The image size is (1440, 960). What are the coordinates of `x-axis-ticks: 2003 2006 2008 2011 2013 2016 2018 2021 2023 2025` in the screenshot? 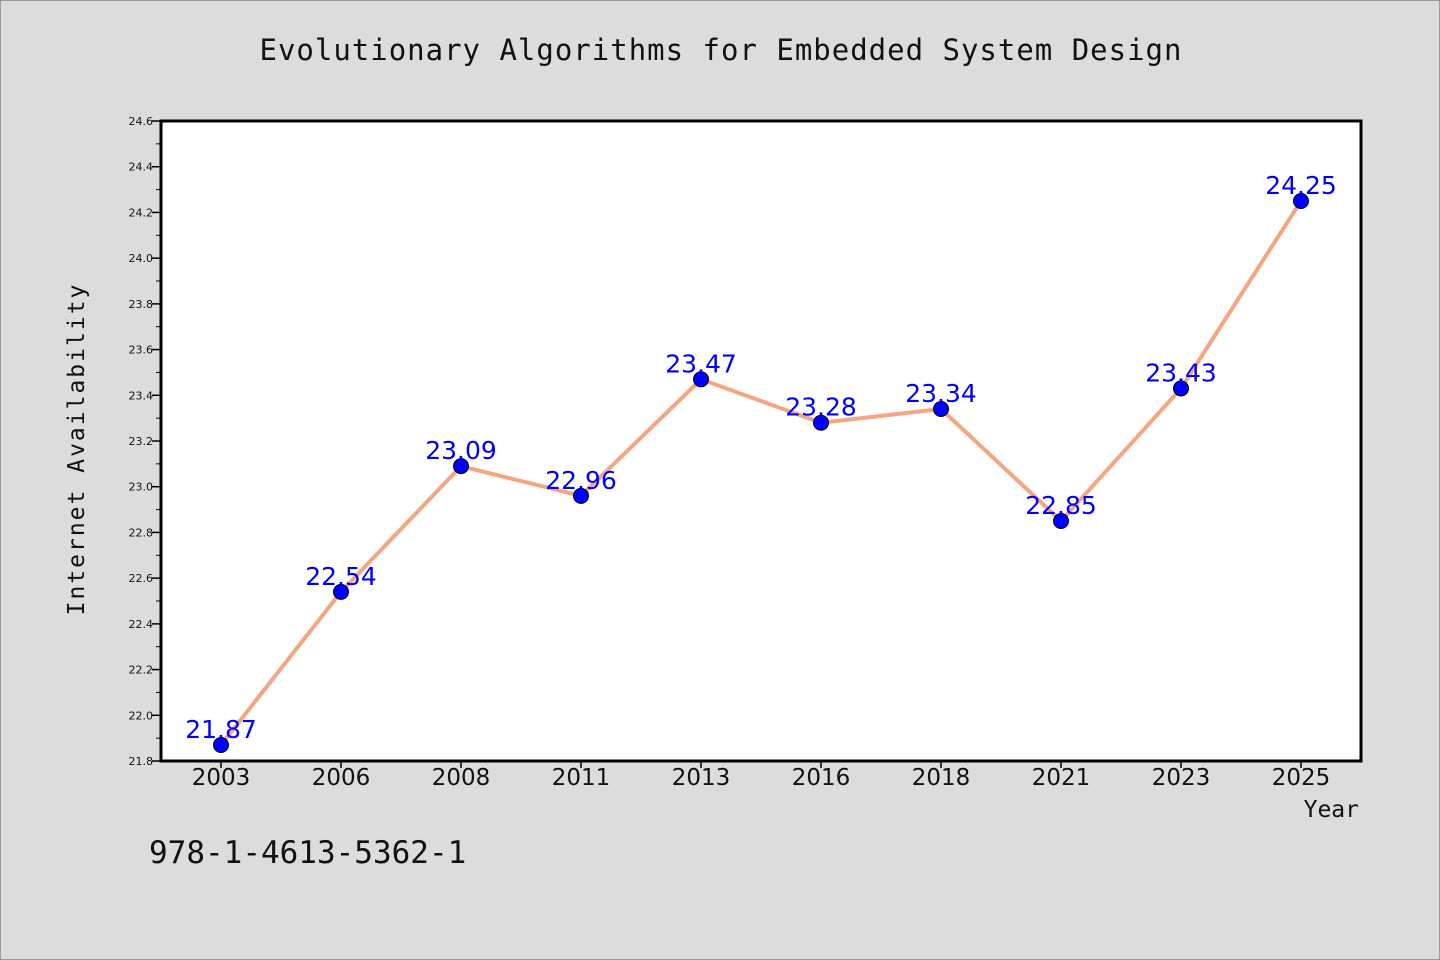 It's located at (761, 776).